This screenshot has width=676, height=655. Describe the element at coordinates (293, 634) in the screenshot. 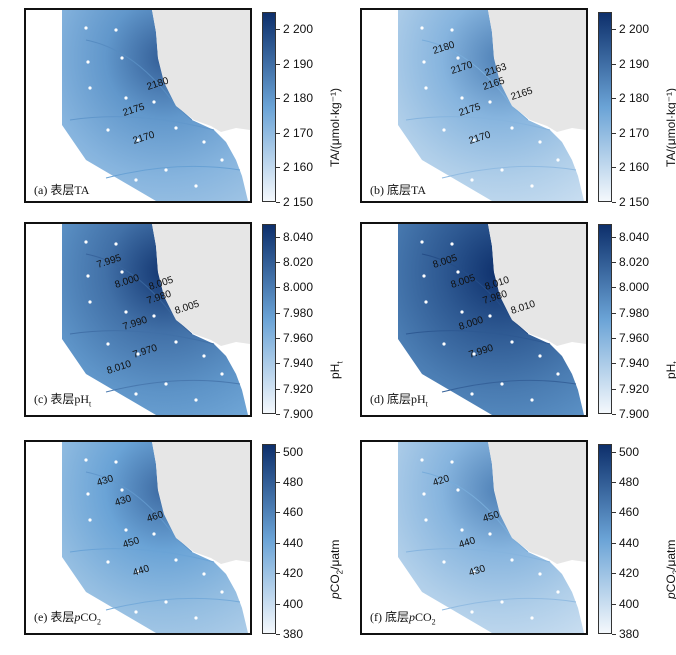

I see `colorbar-tick-label: 380` at that location.